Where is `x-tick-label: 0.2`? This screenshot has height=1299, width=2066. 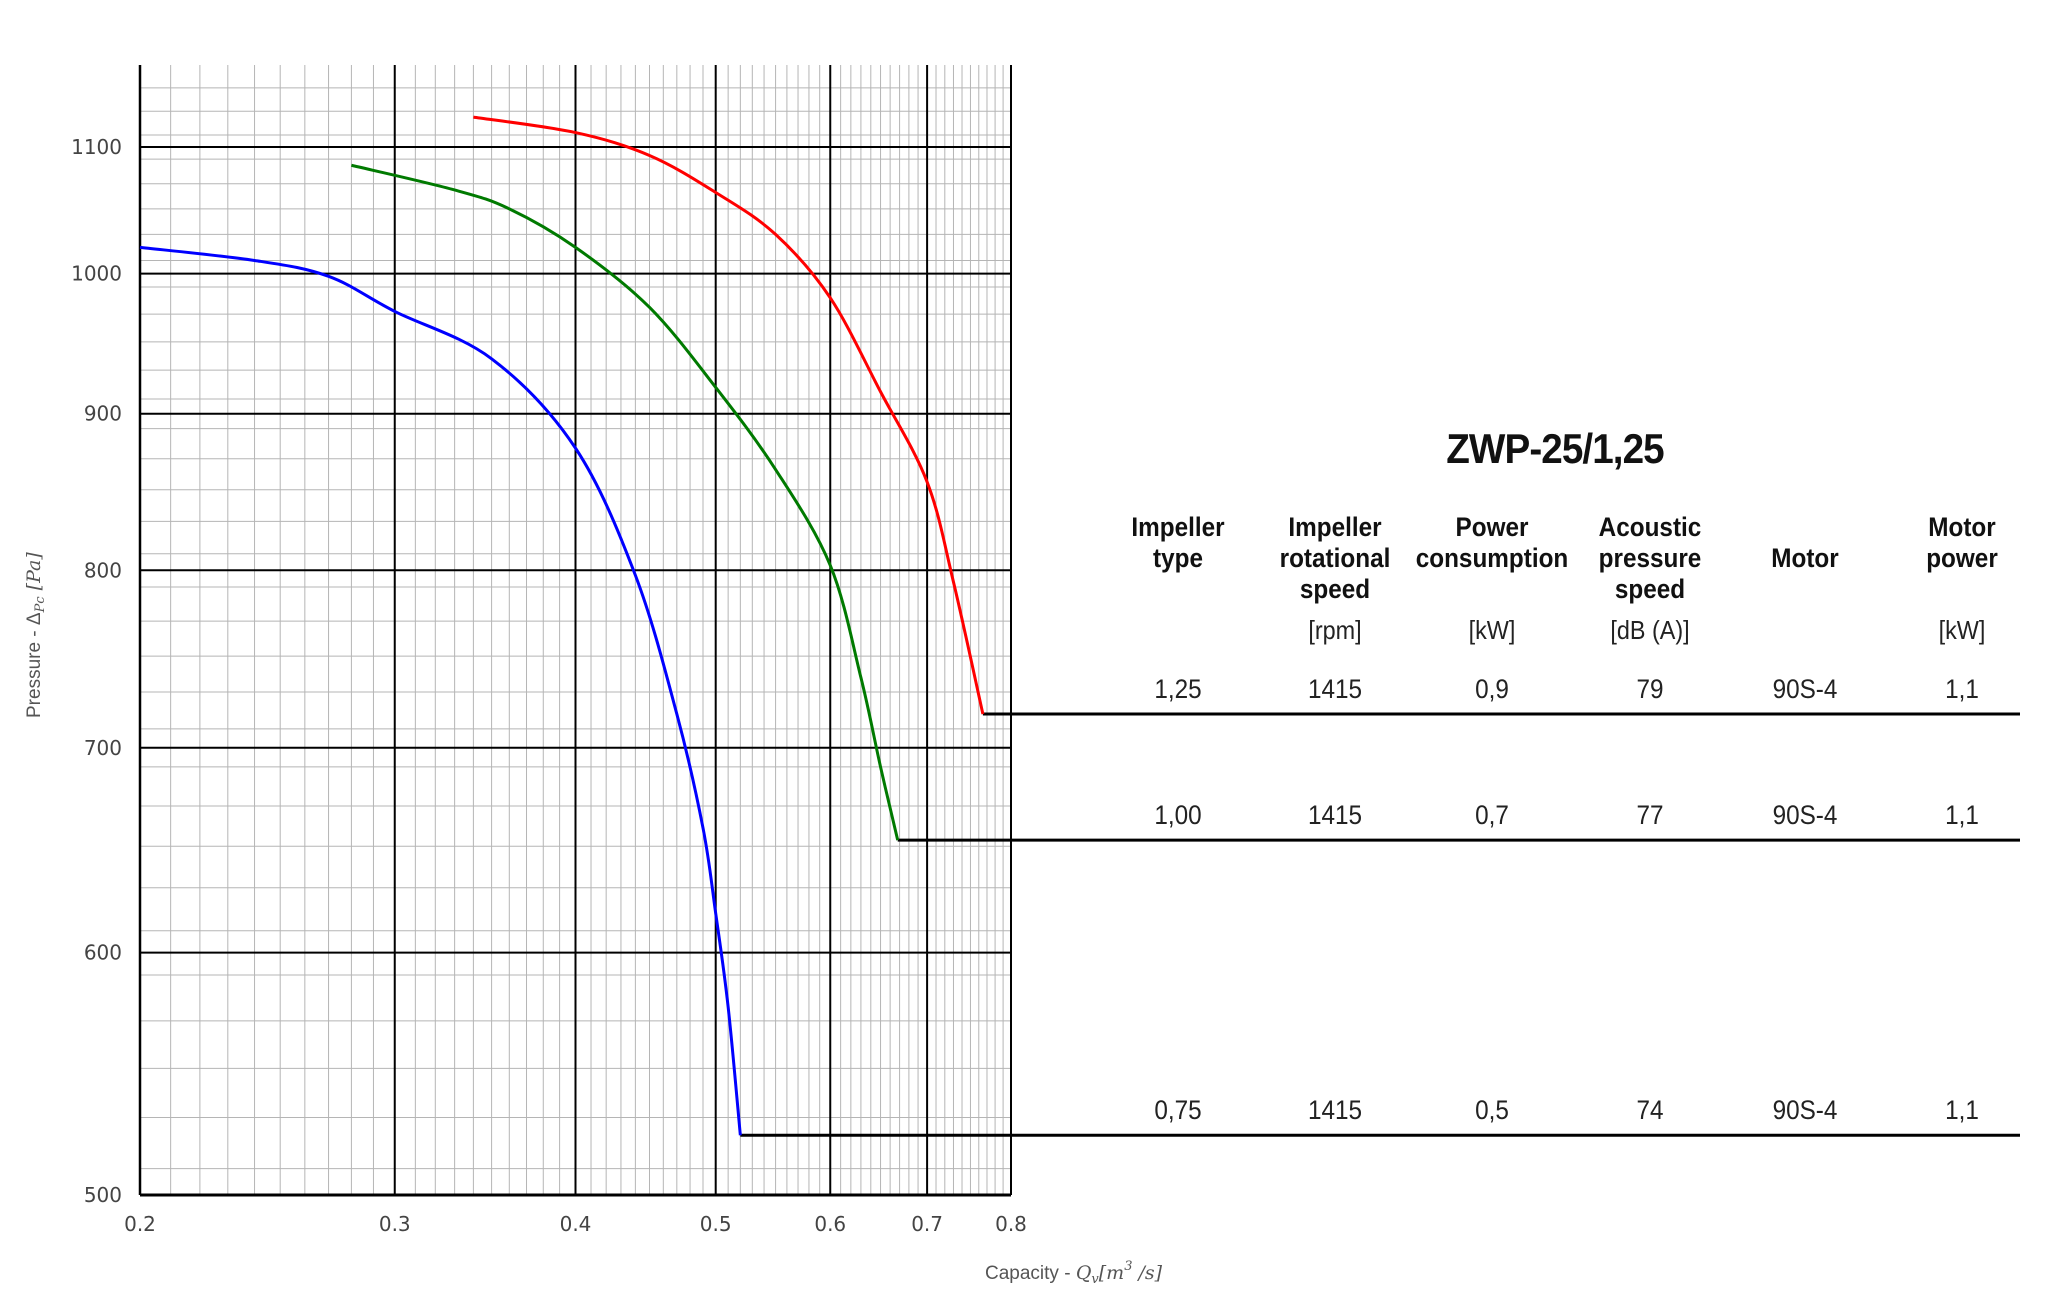 x-tick-label: 0.2 is located at coordinates (140, 1224).